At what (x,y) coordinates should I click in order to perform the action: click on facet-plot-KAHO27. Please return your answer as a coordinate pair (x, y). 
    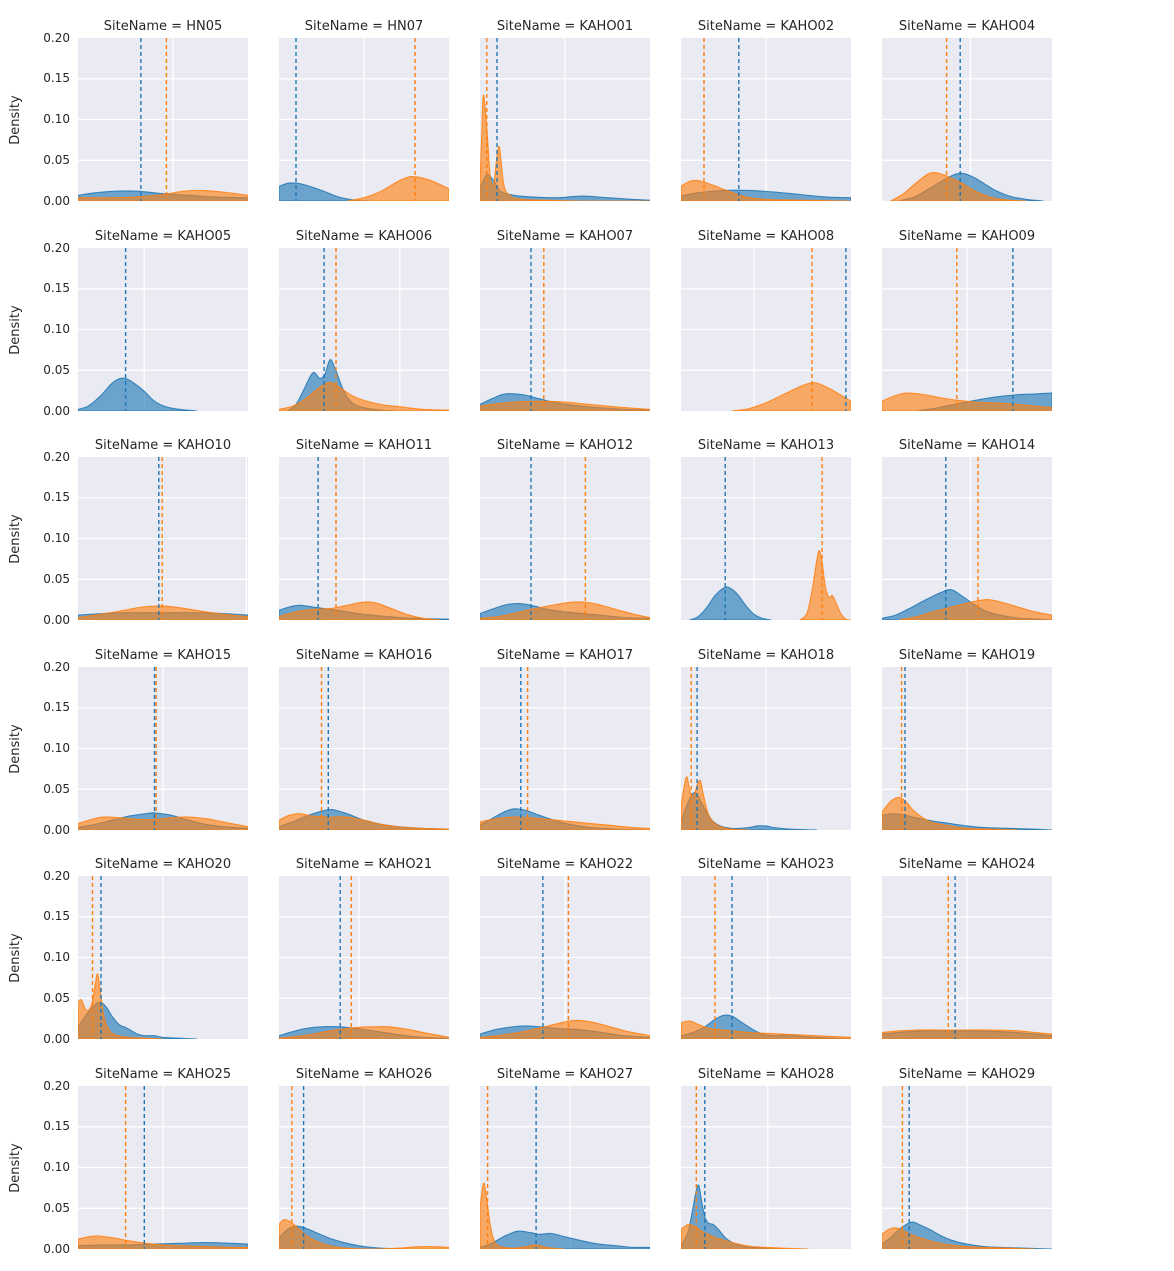
    Looking at the image, I should click on (565, 1167).